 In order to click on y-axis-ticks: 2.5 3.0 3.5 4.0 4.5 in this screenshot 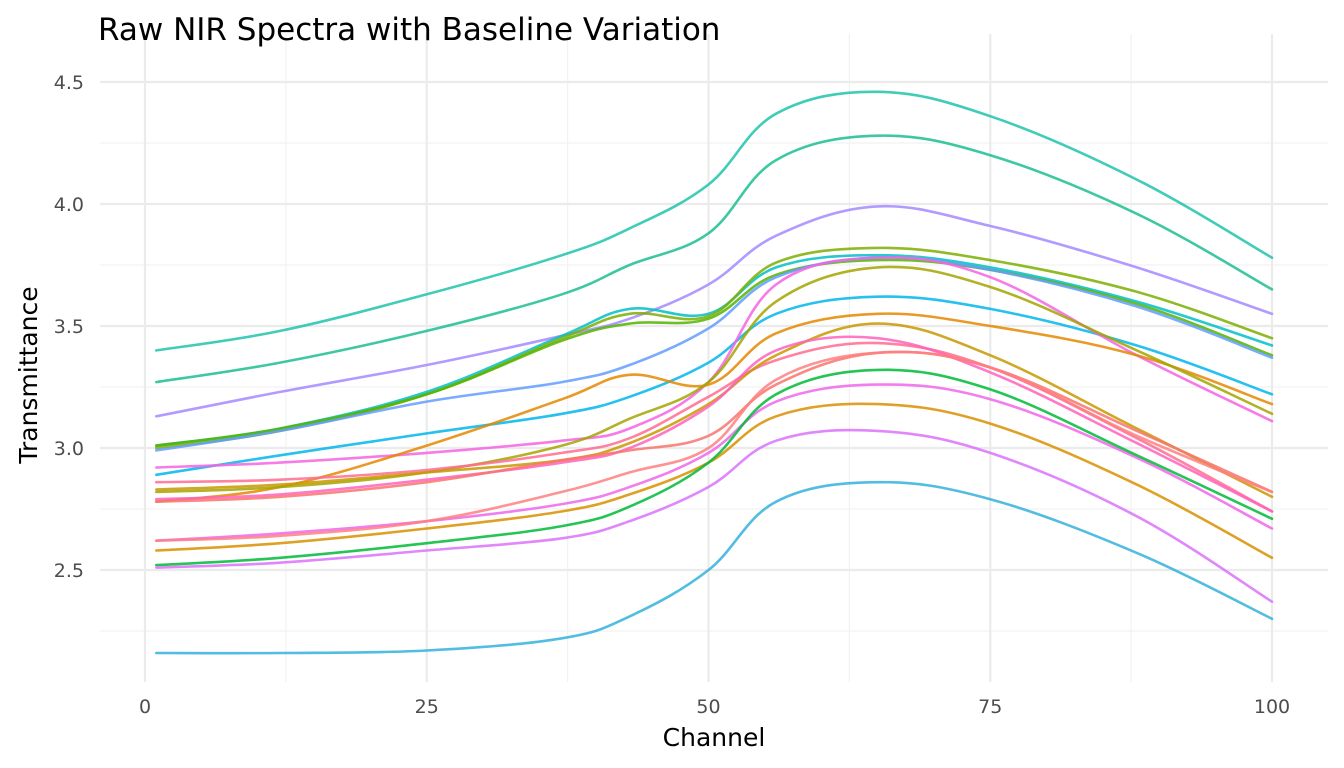, I will do `click(69, 327)`.